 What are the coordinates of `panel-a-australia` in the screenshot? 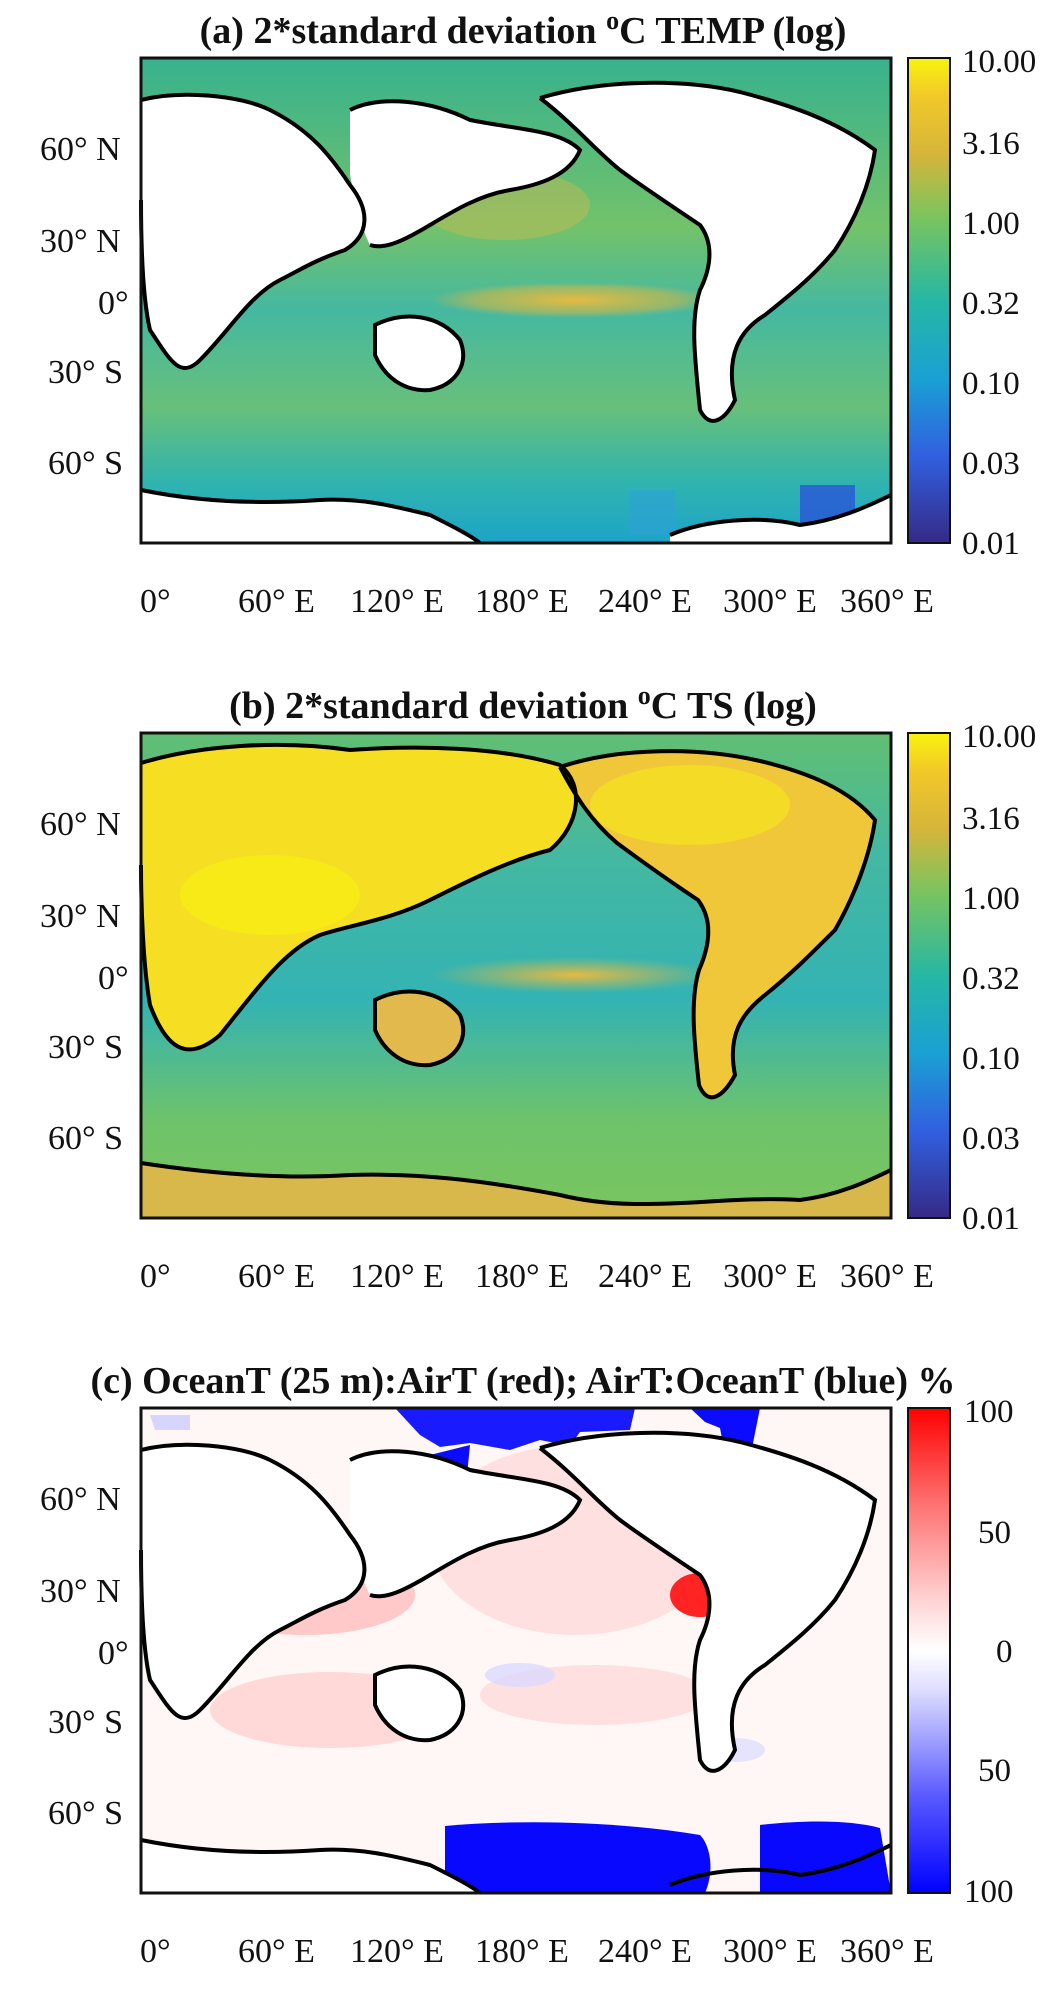 It's located at (419, 353).